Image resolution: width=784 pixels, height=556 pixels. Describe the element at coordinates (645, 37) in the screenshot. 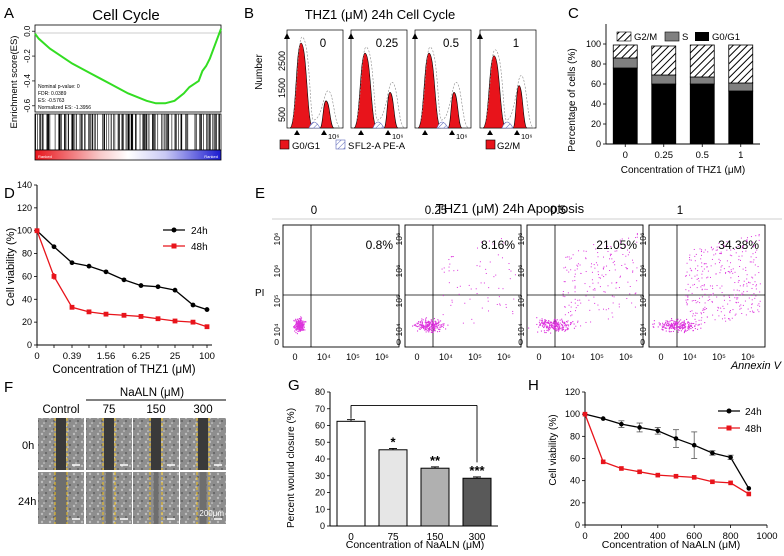

I see `c-legend-g2m-label: G2/M` at that location.